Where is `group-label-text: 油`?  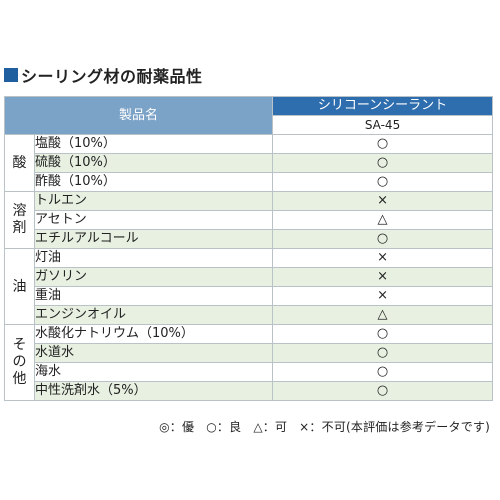
group-label-text: 油 is located at coordinates (19, 286).